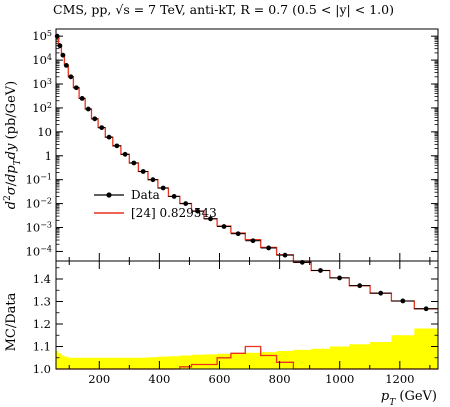  What do you see at coordinates (39, 251) in the screenshot?
I see `main-y-tick-label: 10⁻⁴` at bounding box center [39, 251].